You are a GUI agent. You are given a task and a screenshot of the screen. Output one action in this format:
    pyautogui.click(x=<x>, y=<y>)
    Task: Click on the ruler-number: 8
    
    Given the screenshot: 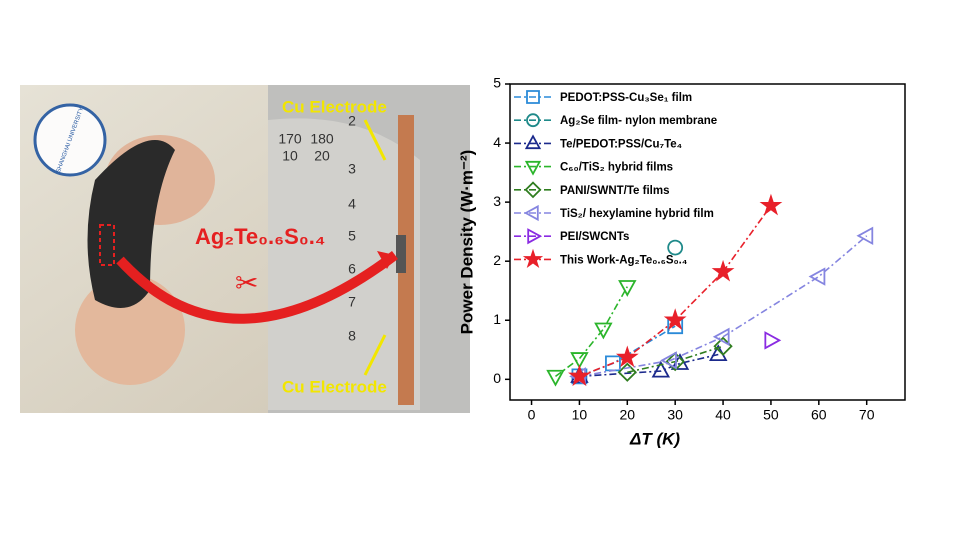 What is the action you would take?
    pyautogui.click(x=352, y=336)
    